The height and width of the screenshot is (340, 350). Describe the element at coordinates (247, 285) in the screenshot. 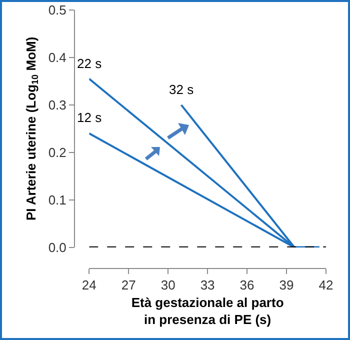

I see `x-tick-label: 36` at that location.